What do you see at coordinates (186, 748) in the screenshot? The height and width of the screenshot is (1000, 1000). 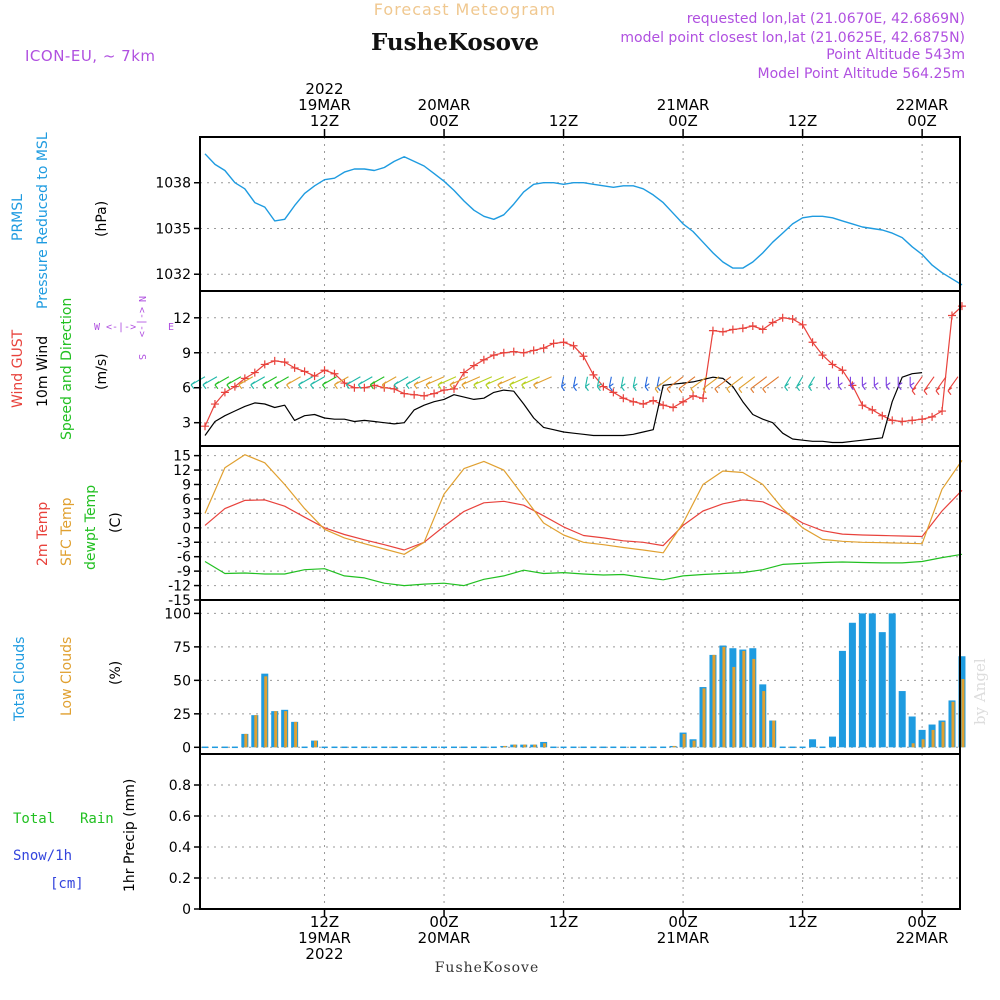 I see `clouds-ytick-label: 0` at bounding box center [186, 748].